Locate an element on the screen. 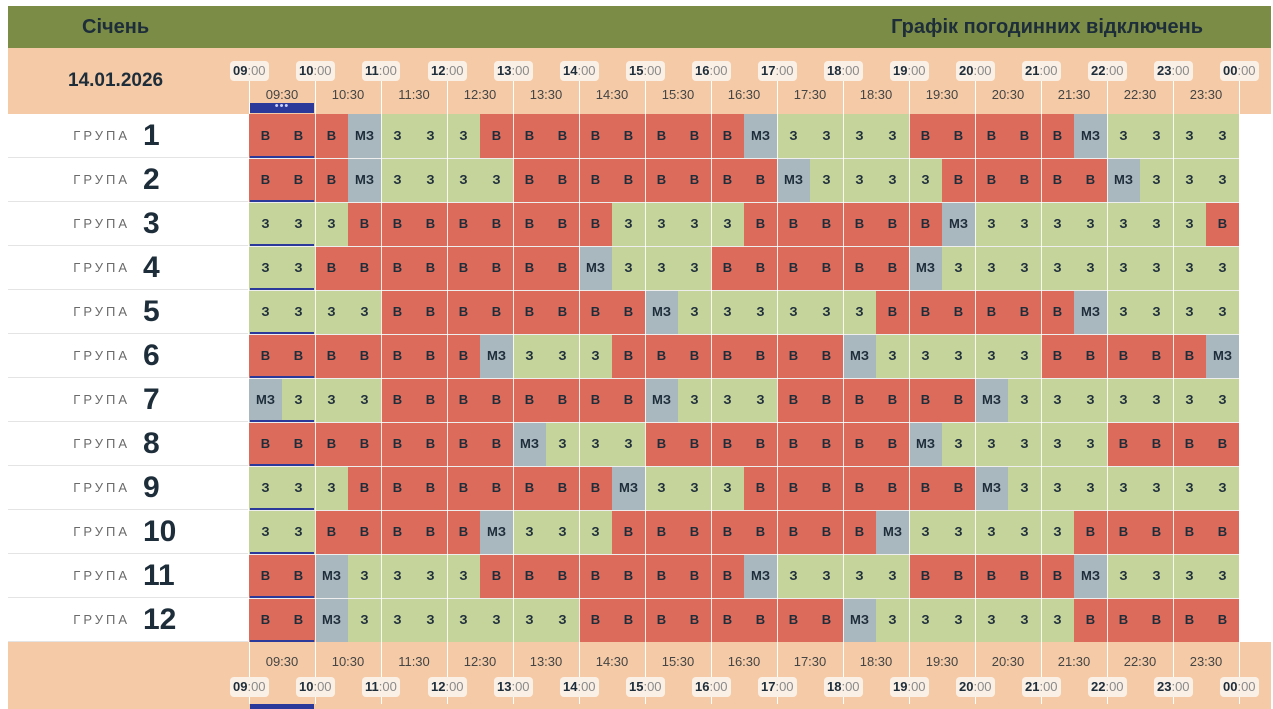 The image size is (1273, 709). current-time-marker-bottom is located at coordinates (282, 706).